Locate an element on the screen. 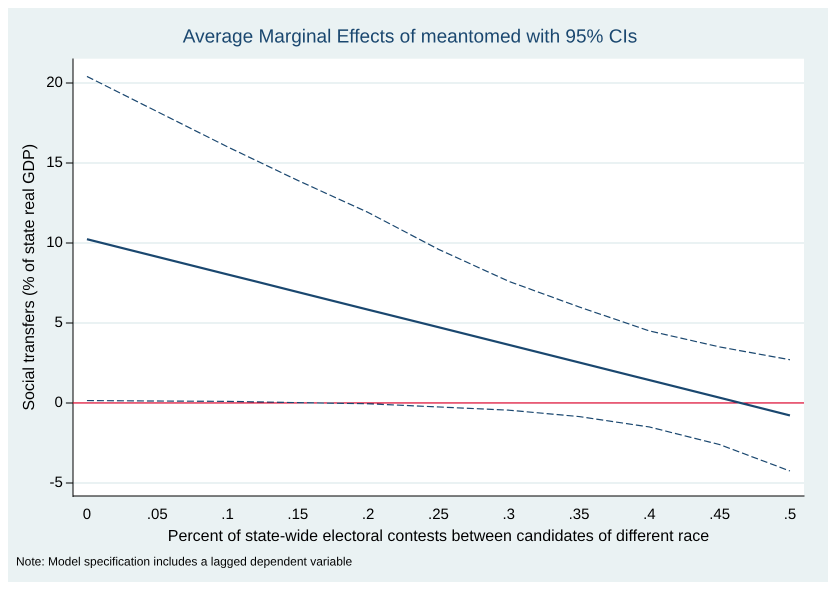  x-tick-label: .05 is located at coordinates (157, 514).